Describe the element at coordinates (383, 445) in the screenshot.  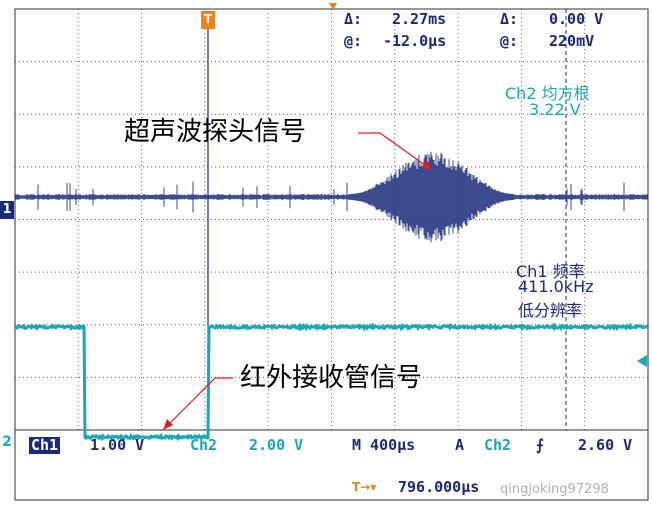
I see `timebase: M 400µs` at that location.